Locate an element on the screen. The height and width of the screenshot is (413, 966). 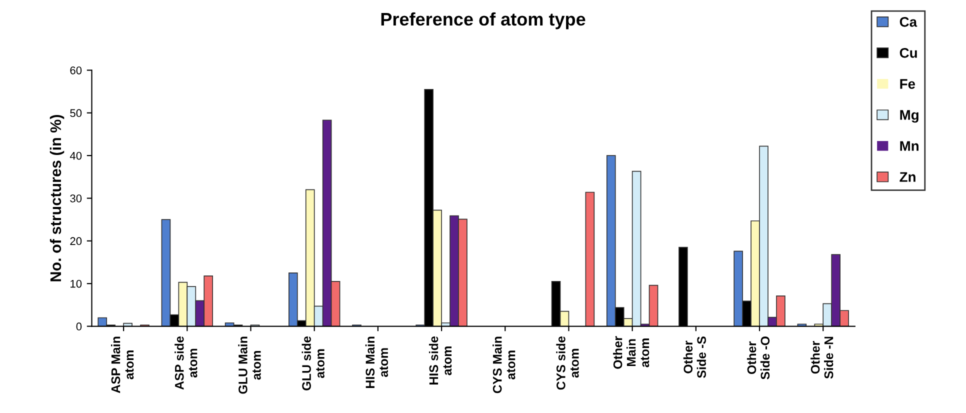
x-tick-label: CYS side atom is located at coordinates (567, 363).